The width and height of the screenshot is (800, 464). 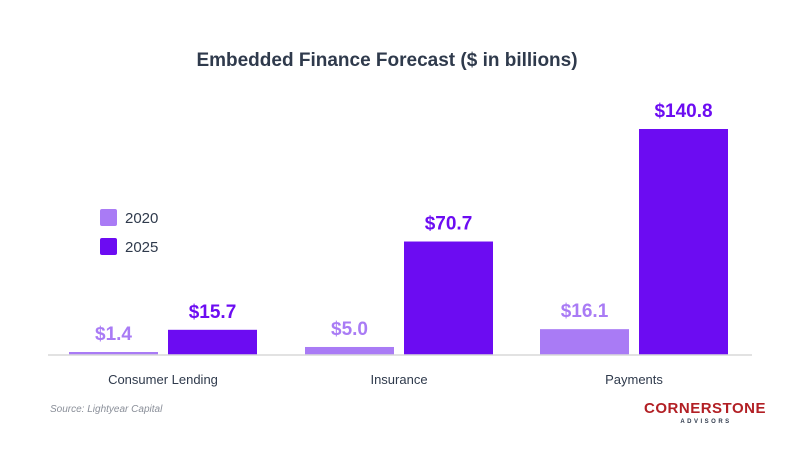 I want to click on value-label-2025-consumer-lending: $15.7, so click(x=213, y=312).